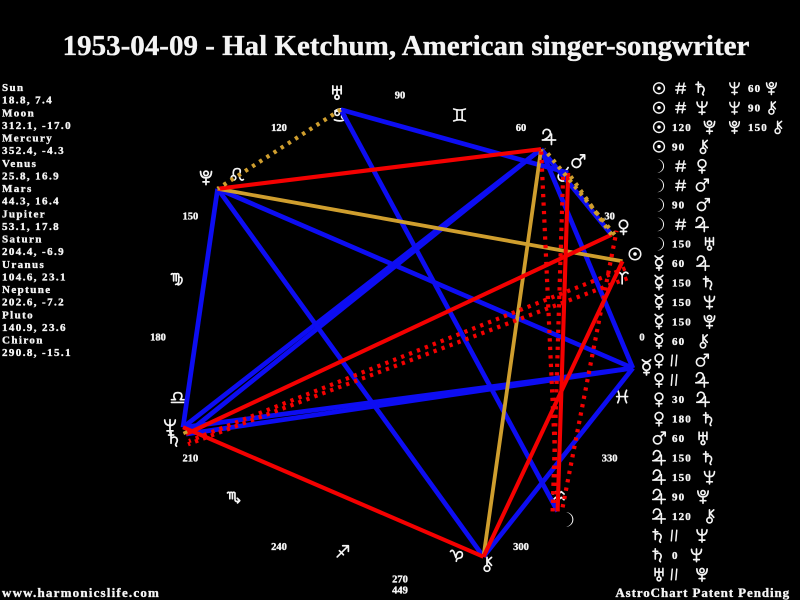 Image resolution: width=800 pixels, height=600 pixels. I want to click on svg-text: 18.8, 7.4, so click(27, 101).